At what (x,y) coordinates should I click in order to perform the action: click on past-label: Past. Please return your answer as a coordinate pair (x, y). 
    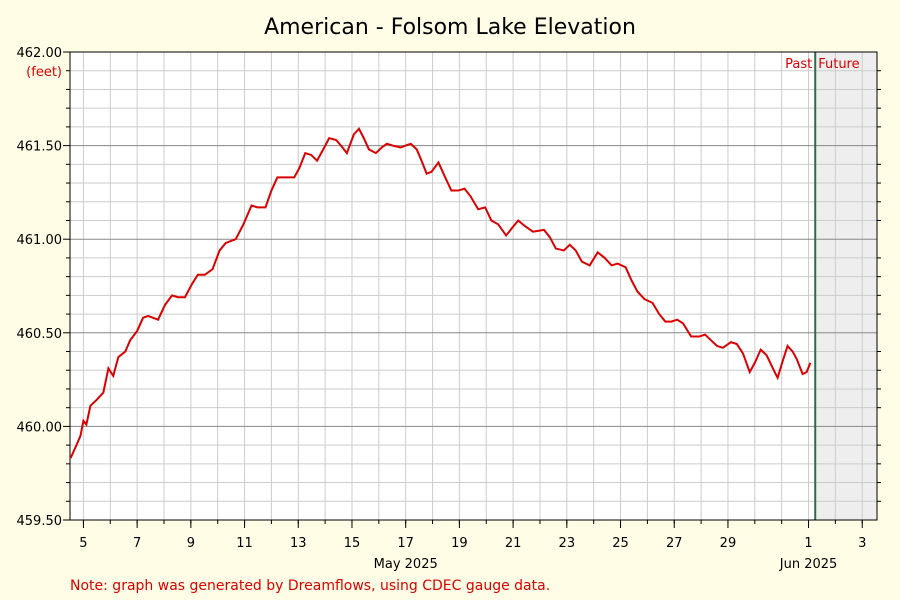
    Looking at the image, I should click on (798, 64).